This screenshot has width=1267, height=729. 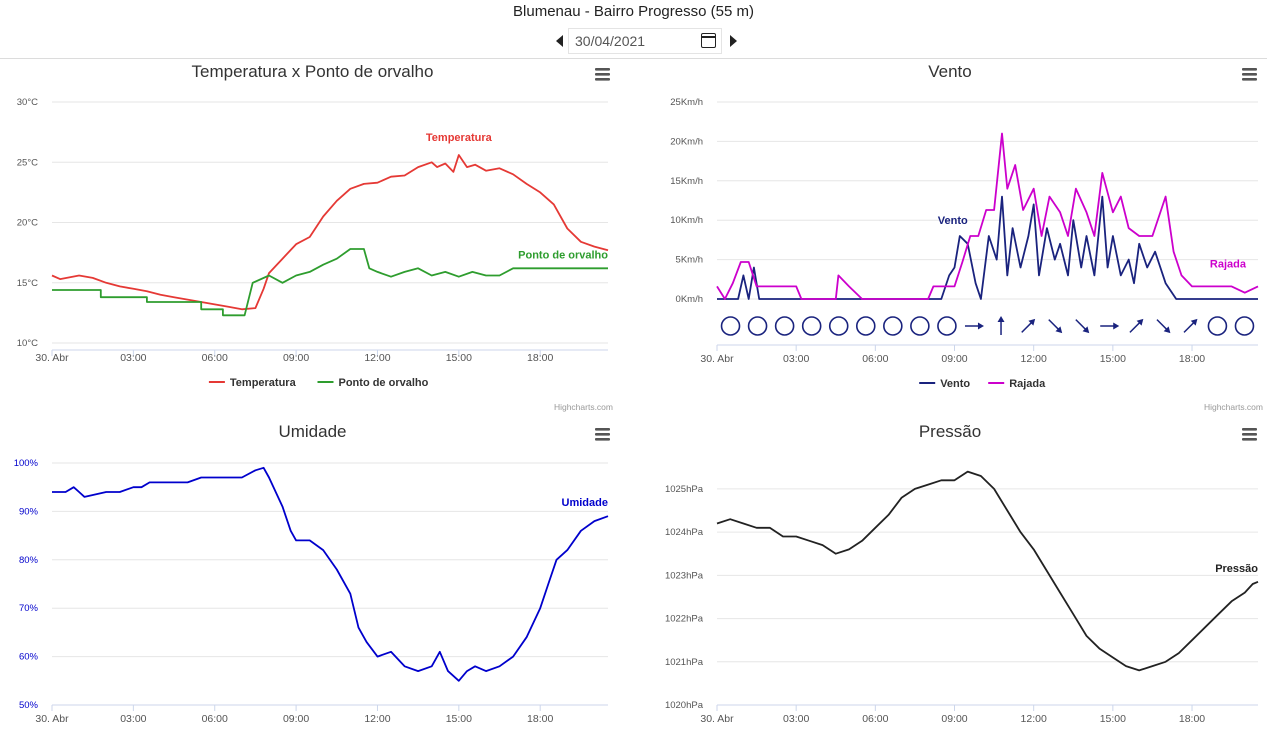 What do you see at coordinates (708, 40) in the screenshot?
I see `calendar-icon` at bounding box center [708, 40].